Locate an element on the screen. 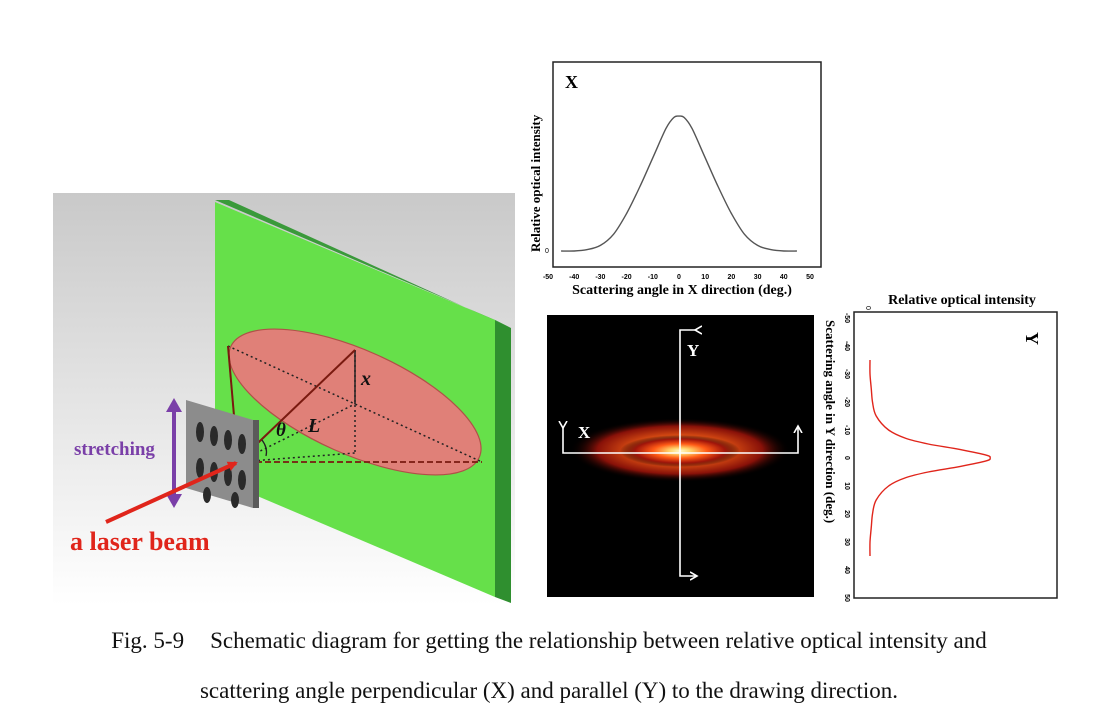 The height and width of the screenshot is (728, 1098). y-chart-xtick-label: -40 is located at coordinates (846, 346).